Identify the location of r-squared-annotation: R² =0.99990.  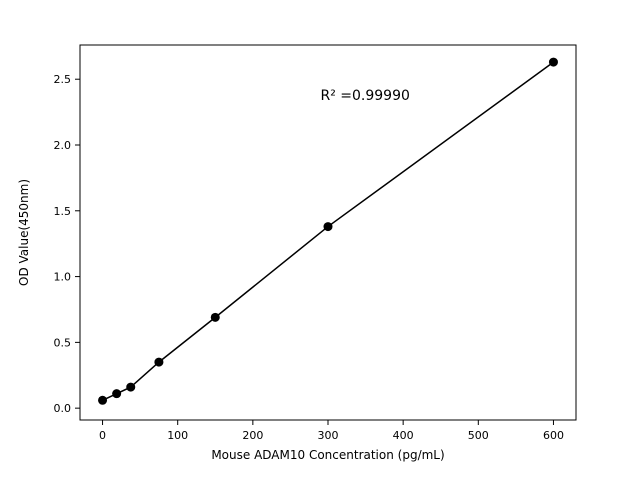
(364, 96).